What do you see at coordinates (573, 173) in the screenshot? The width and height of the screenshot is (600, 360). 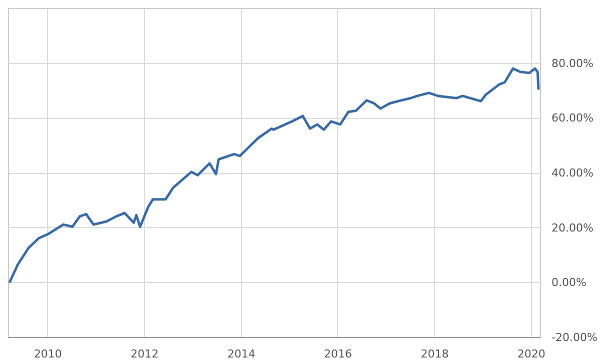 I see `y-tick-label: 40.00%` at bounding box center [573, 173].